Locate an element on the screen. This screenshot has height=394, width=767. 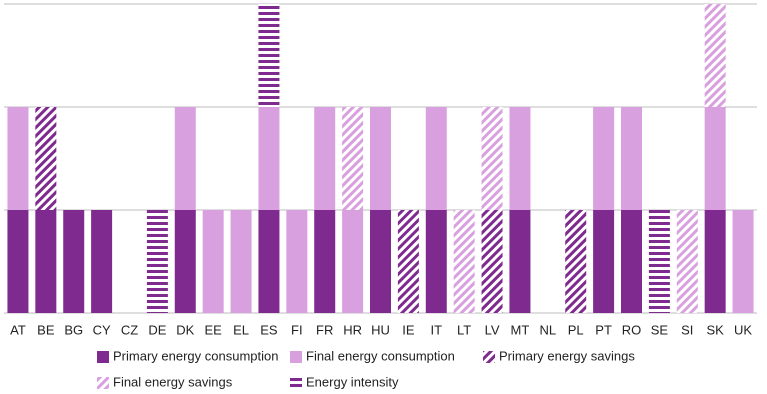
x-tick-label: EL is located at coordinates (241, 329).